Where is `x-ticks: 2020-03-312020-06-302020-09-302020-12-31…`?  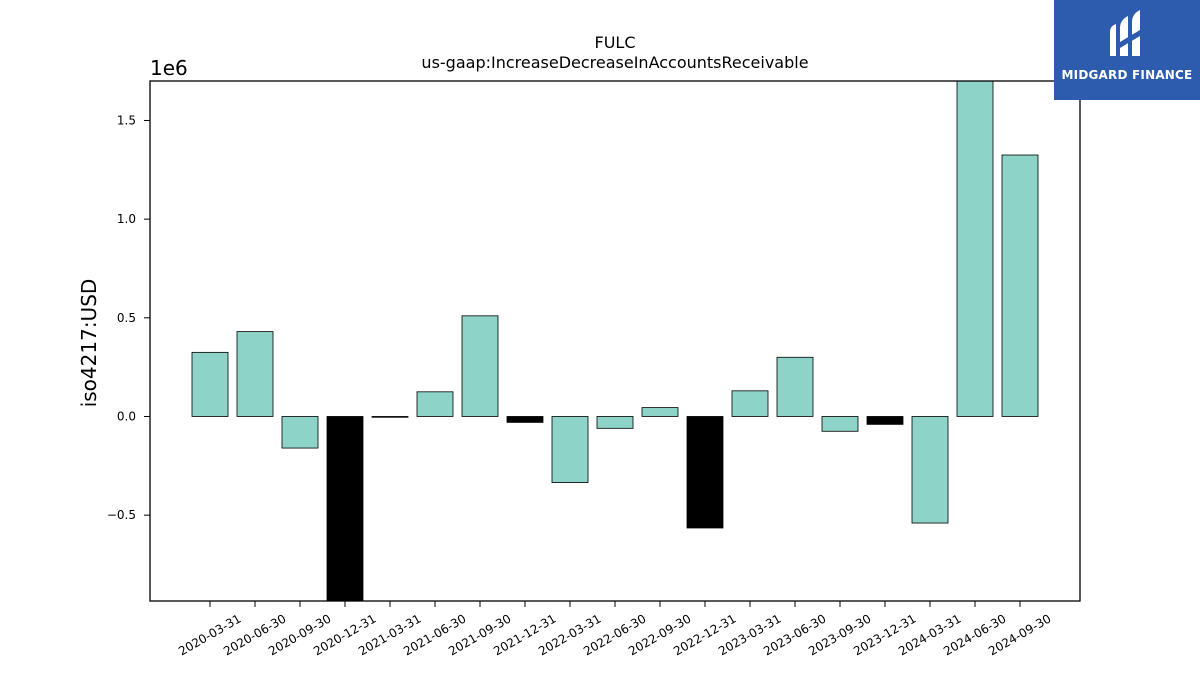
x-ticks: 2020-03-312020-06-302020-09-302020-12-31… is located at coordinates (615, 629).